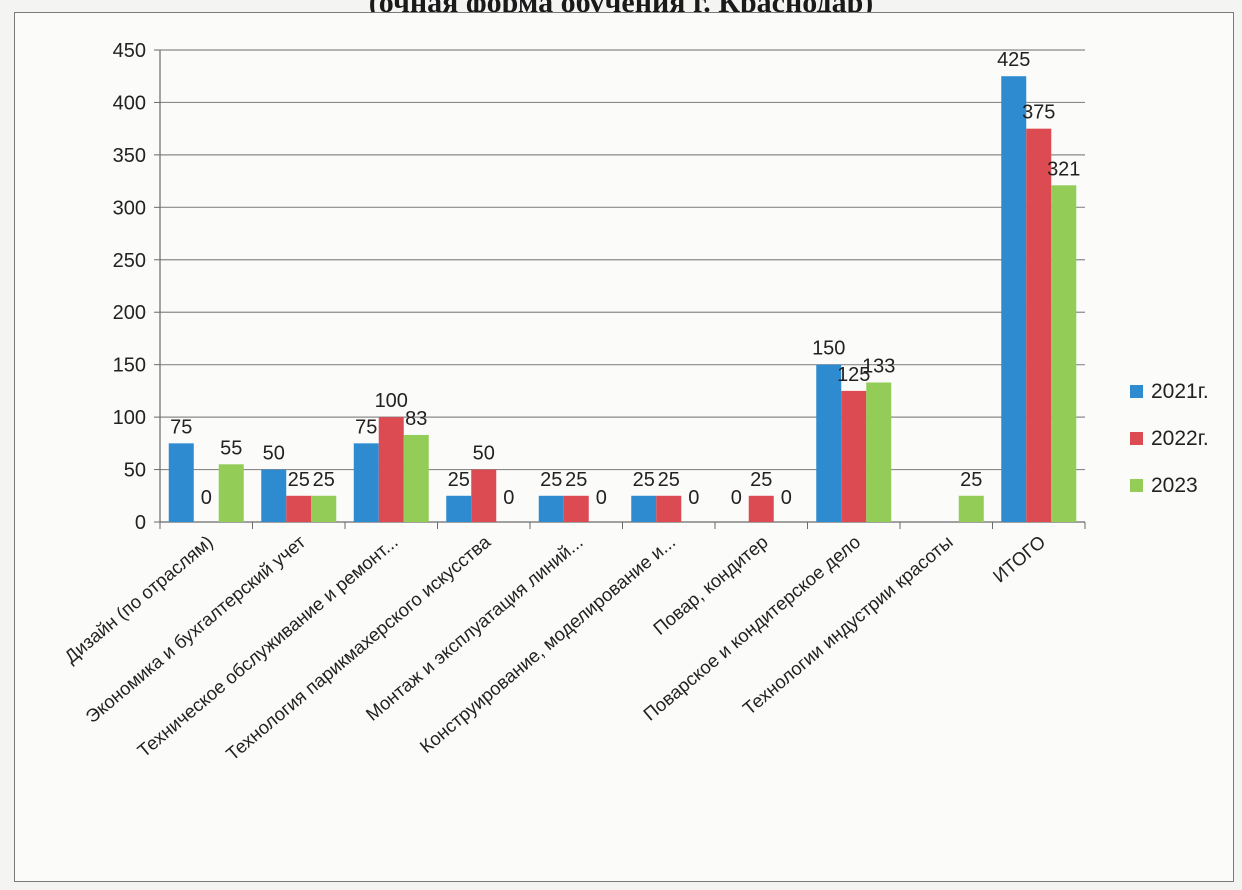  I want to click on bar-2022г.-9, so click(1039, 325).